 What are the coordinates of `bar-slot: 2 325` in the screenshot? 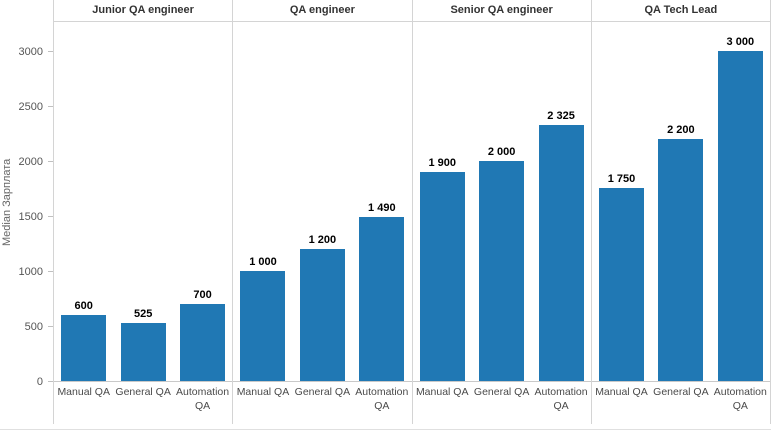 It's located at (560, 245).